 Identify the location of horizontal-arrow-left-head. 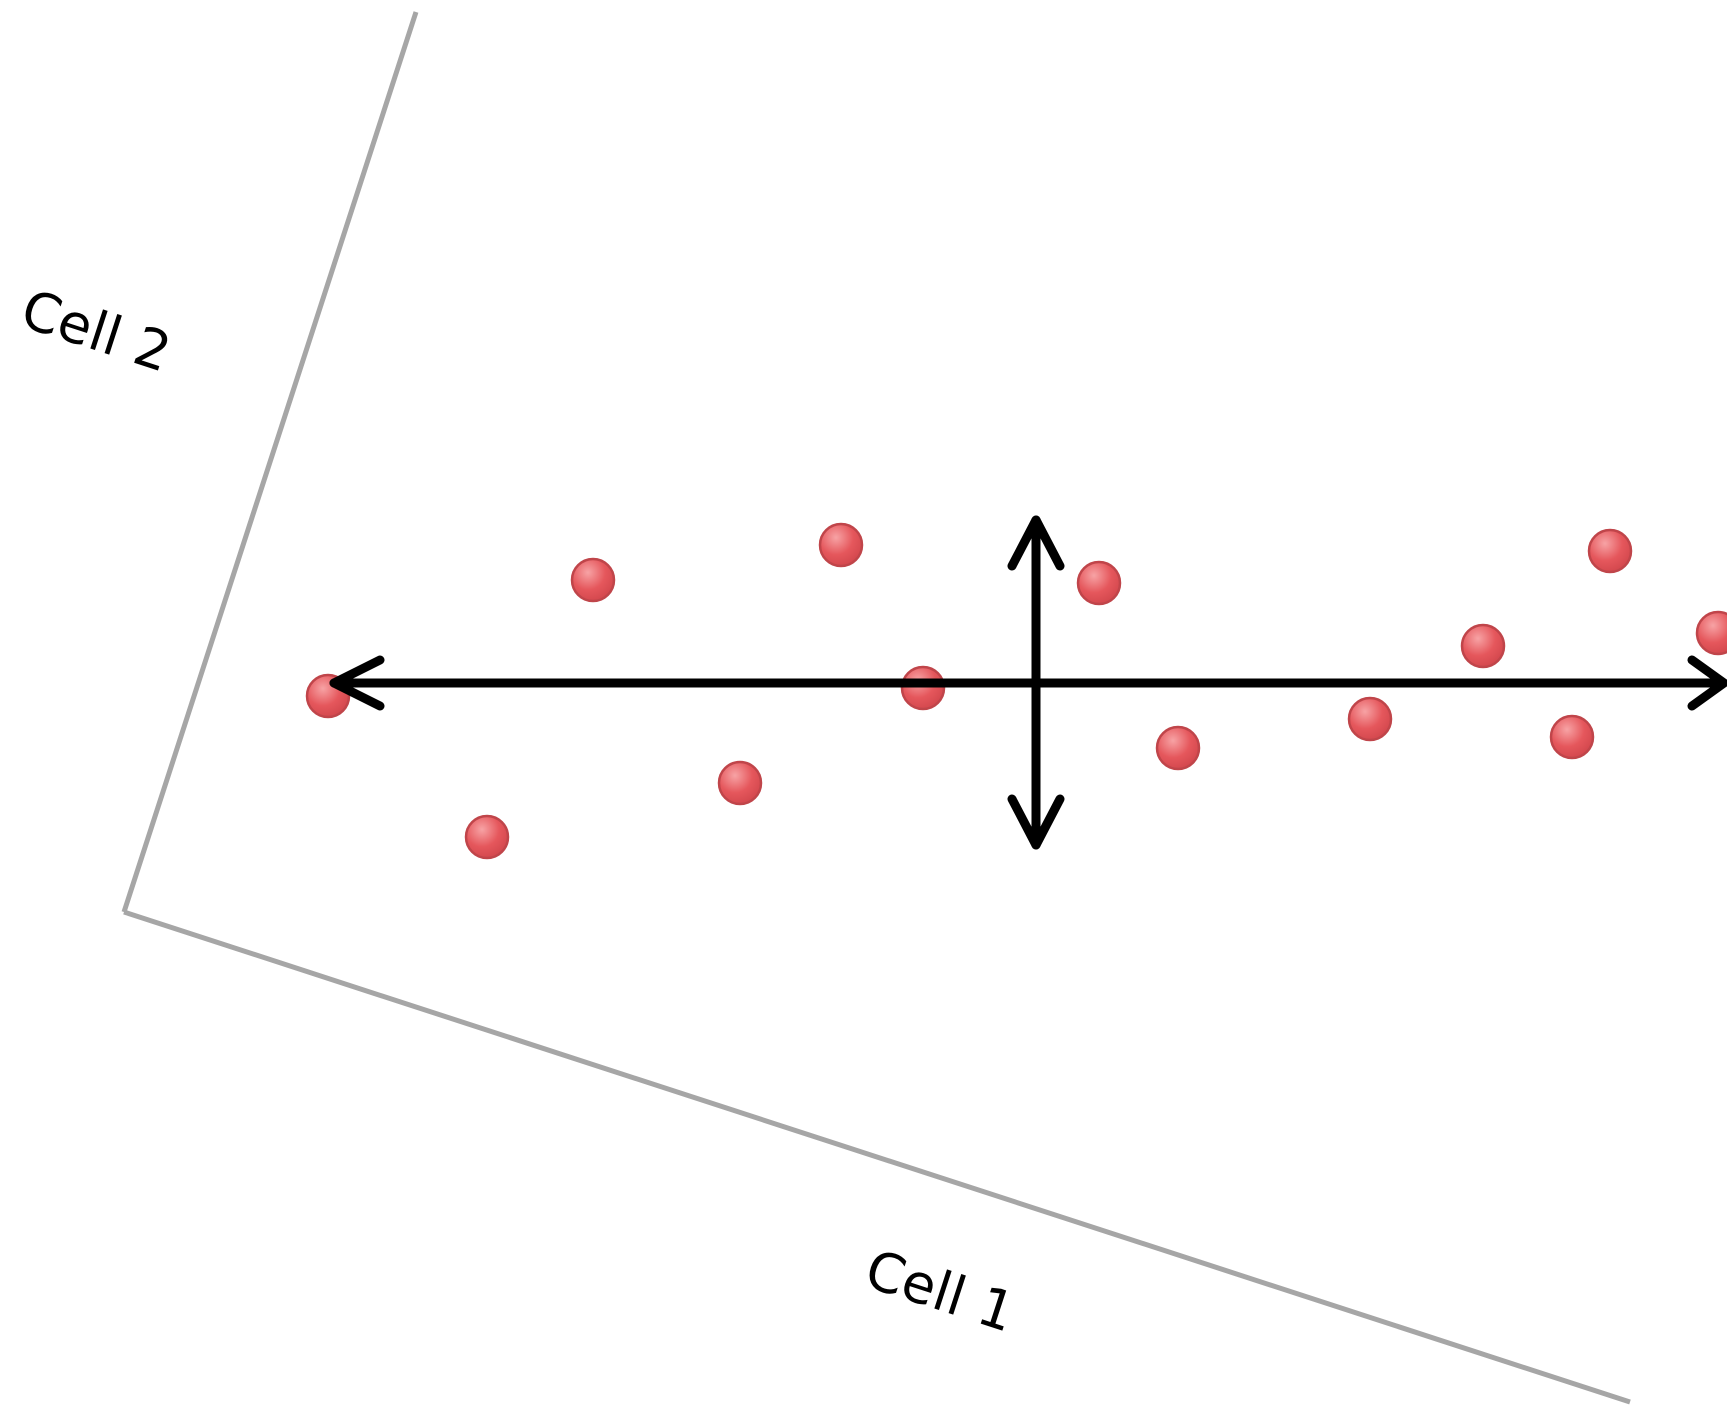
(357, 683).